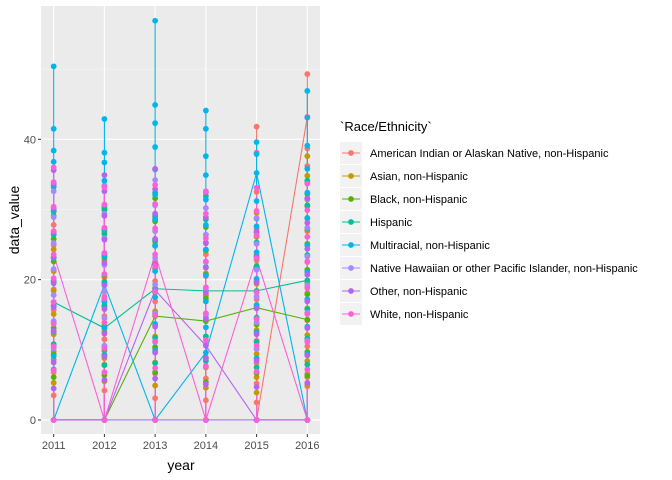 The image size is (672, 480). I want to click on legend-label: Hispanic, so click(391, 223).